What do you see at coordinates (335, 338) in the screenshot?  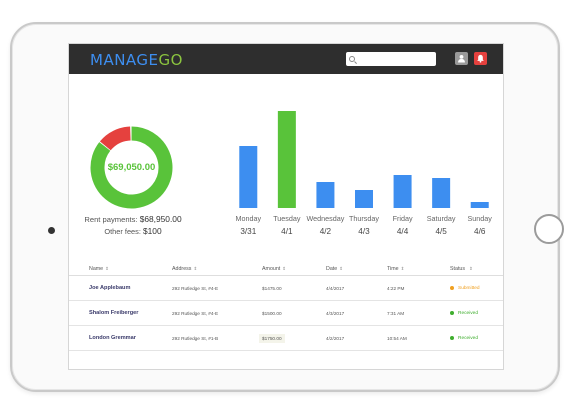 I see `cell-date: 4/2/2017` at bounding box center [335, 338].